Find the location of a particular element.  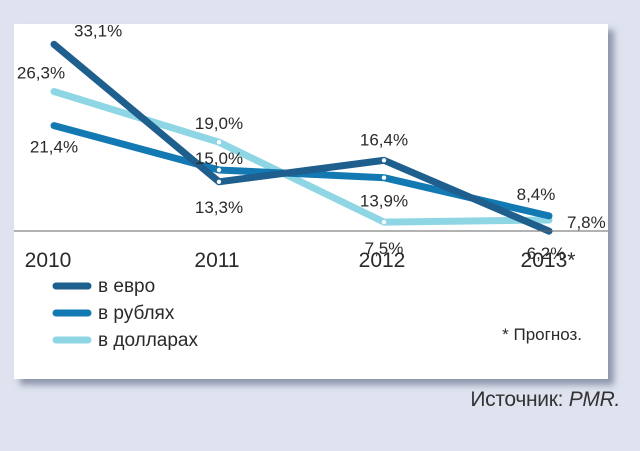

data-label-rub-0: 21,4% is located at coordinates (54, 147).